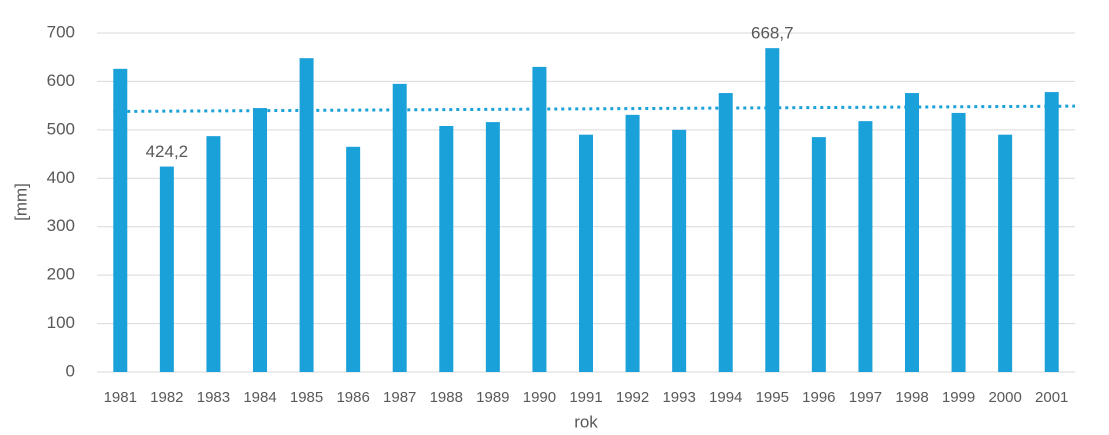  What do you see at coordinates (446, 397) in the screenshot?
I see `x-tick-label: 1988` at bounding box center [446, 397].